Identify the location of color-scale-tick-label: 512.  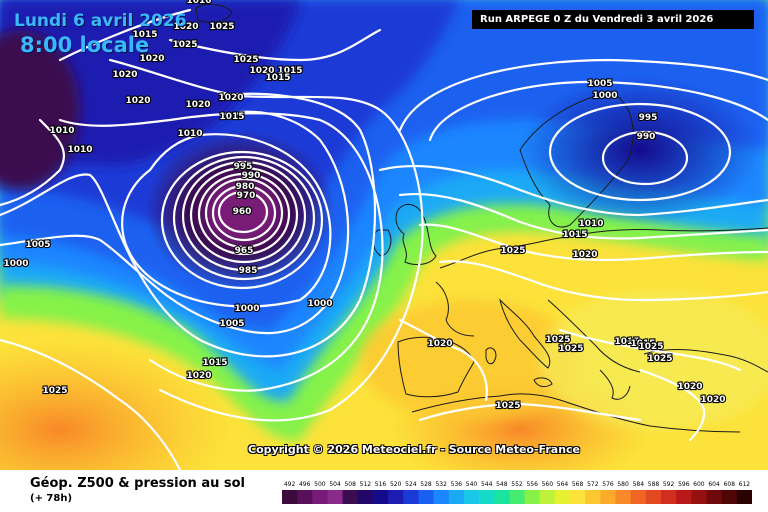
(366, 484).